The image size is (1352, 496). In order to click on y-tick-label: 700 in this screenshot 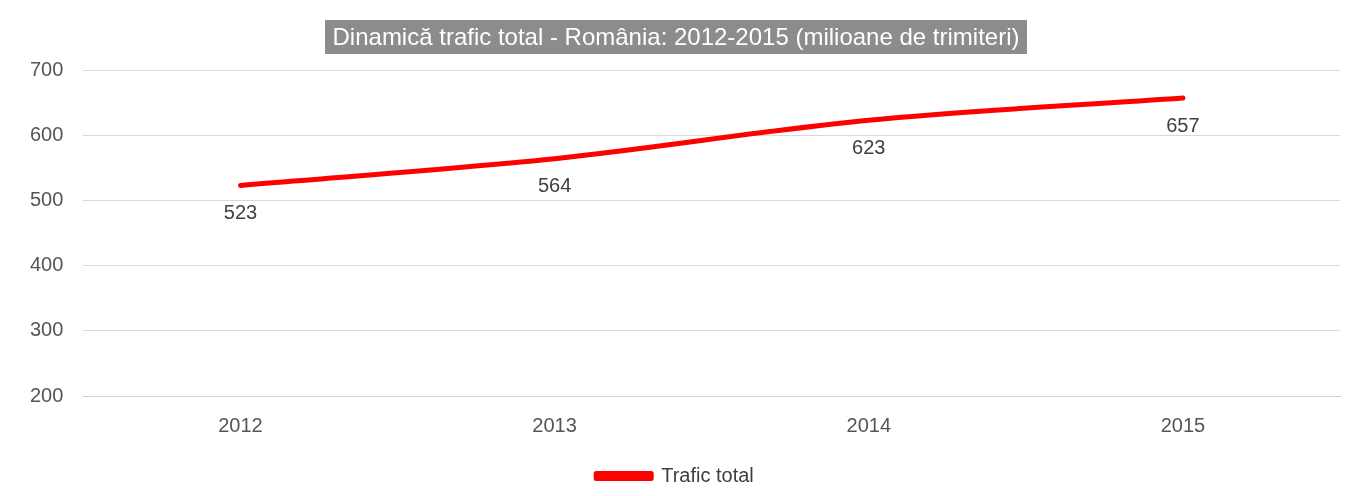, I will do `click(46, 68)`.